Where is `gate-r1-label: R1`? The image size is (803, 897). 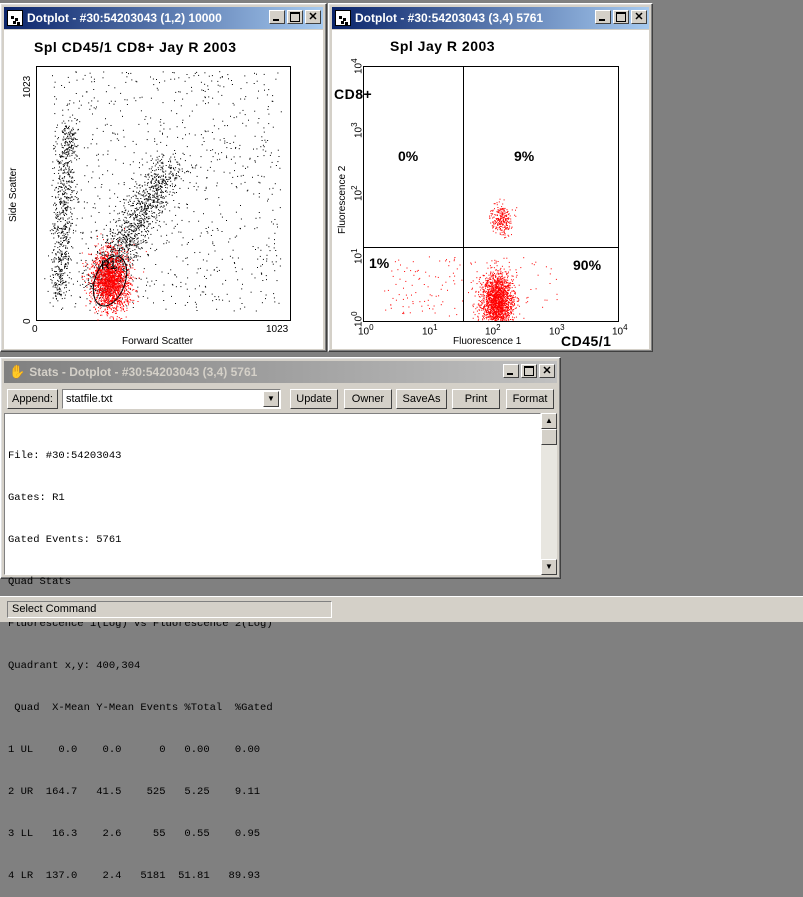 gate-r1-label: R1 is located at coordinates (109, 265).